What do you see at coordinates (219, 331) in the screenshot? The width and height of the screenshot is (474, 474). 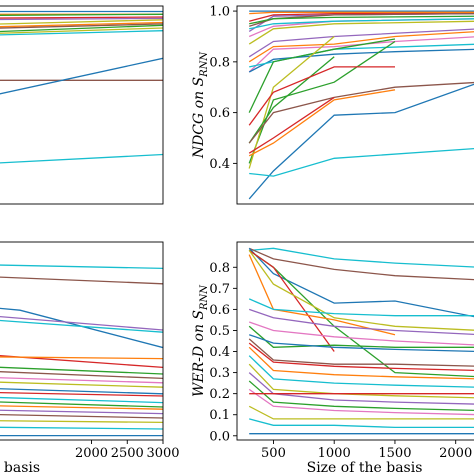 I see `y-tick-label: 0.5` at bounding box center [219, 331].